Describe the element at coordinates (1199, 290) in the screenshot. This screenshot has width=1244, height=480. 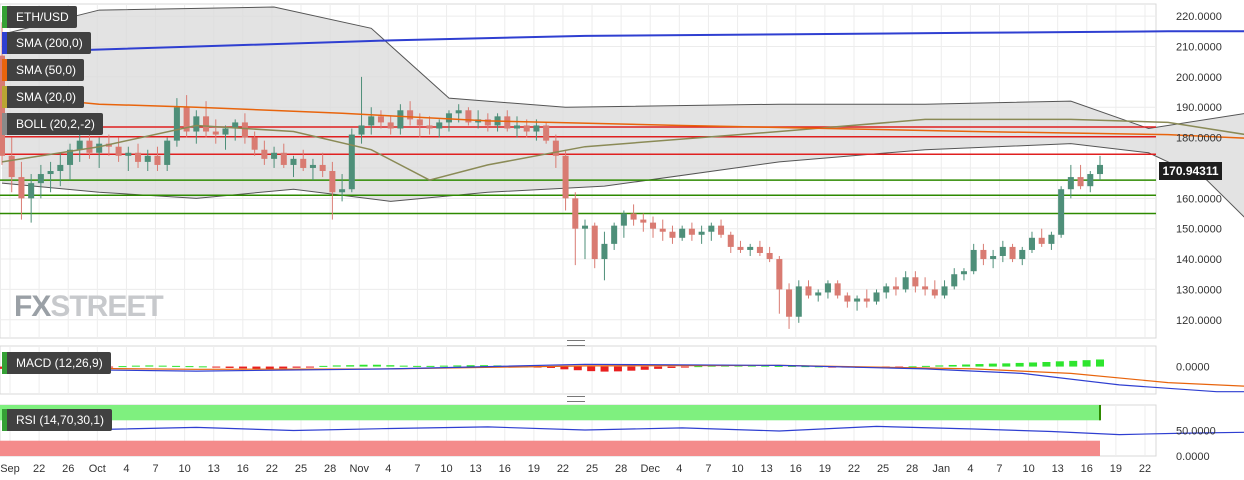
I see `price-tick-label: 130.0000` at that location.